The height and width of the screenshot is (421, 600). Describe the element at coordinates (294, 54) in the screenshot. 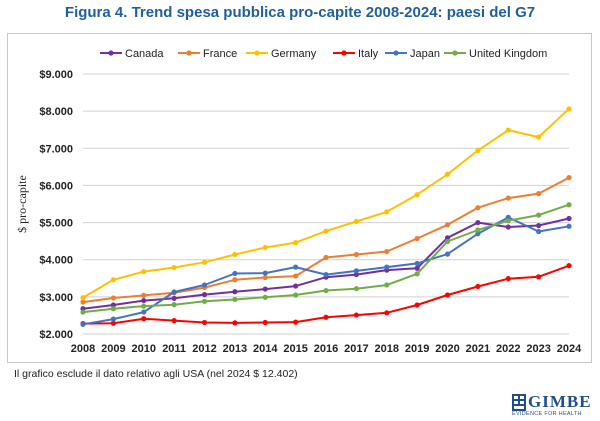

I see `legend-label: Germany` at that location.